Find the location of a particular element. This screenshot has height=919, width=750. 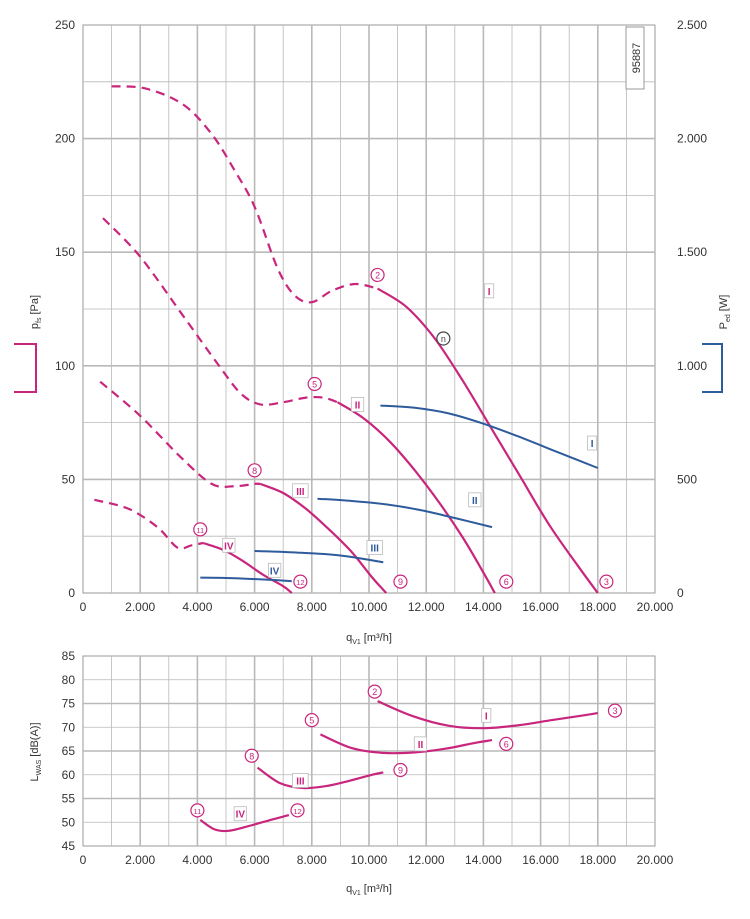

y-tick-label: 70 is located at coordinates (69, 727).